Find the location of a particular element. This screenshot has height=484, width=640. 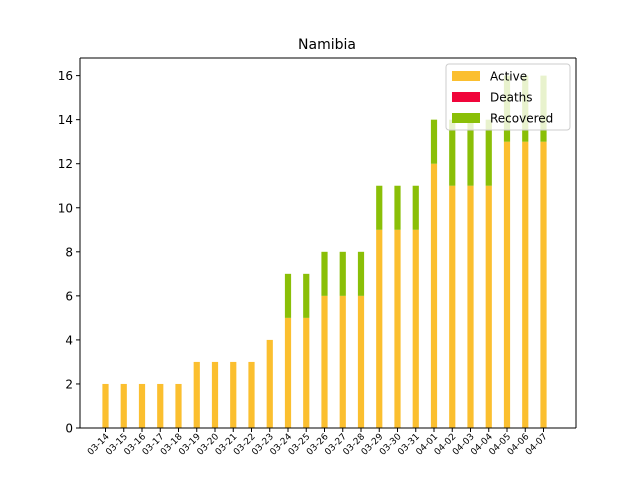

chart-title: Namibia is located at coordinates (327, 45).